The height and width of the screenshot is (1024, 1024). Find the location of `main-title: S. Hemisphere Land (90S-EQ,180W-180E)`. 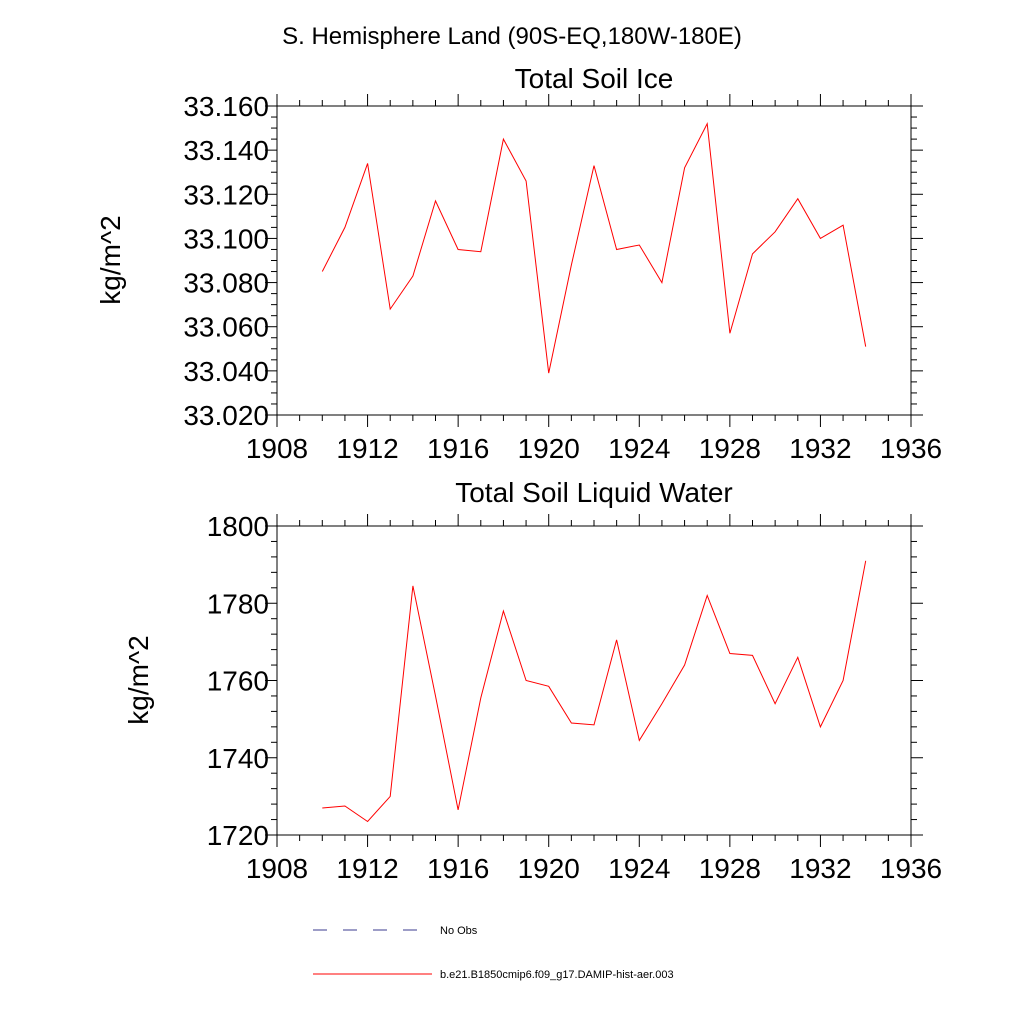

main-title: S. Hemisphere Land (90S-EQ,180W-180E) is located at coordinates (512, 36).